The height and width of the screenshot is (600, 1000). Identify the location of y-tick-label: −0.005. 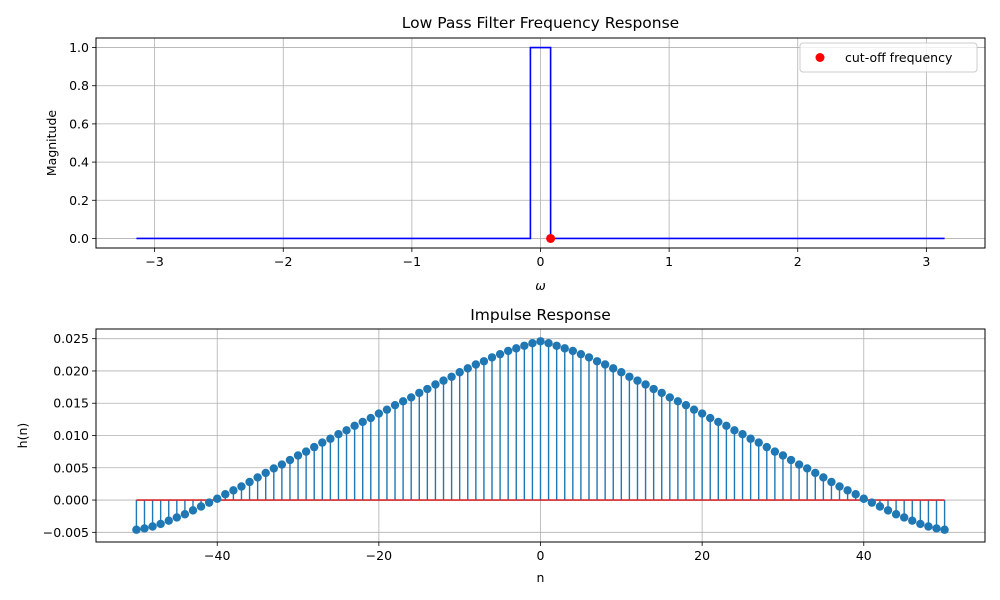
(66, 532).